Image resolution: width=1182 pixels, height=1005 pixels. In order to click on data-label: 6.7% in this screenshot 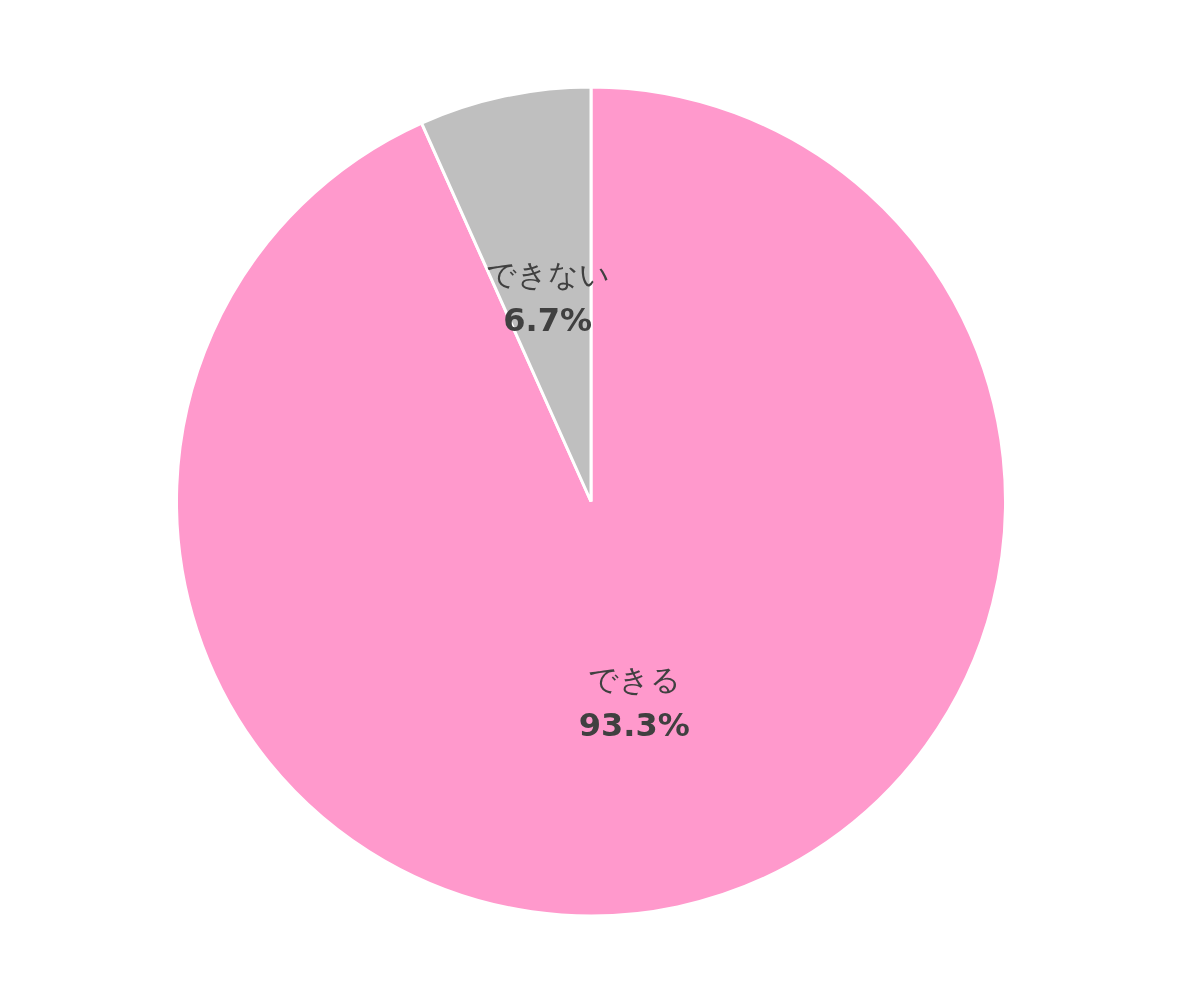, I will do `click(548, 320)`.